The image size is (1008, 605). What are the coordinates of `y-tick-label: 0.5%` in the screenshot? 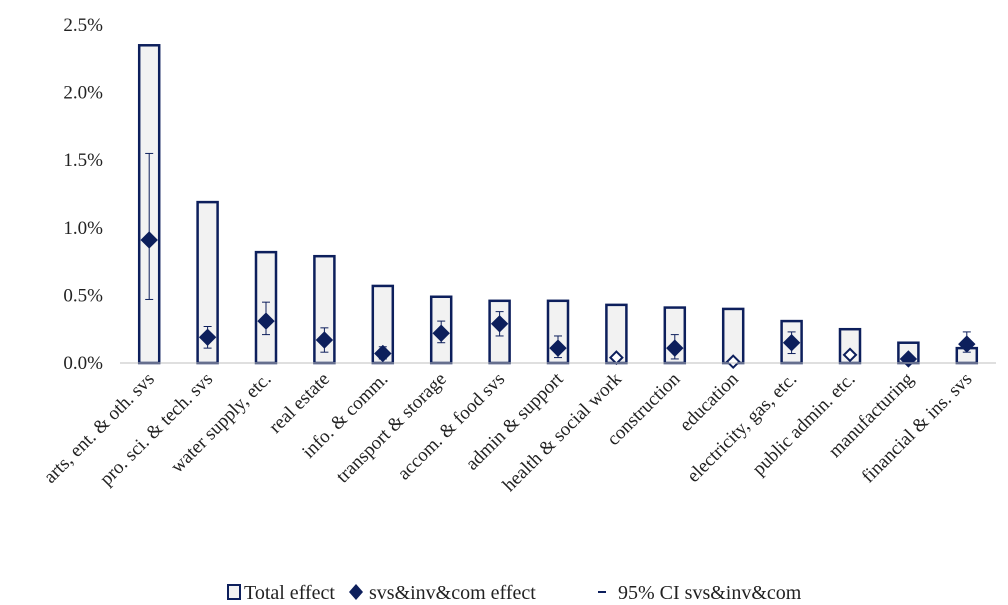 It's located at (83, 295).